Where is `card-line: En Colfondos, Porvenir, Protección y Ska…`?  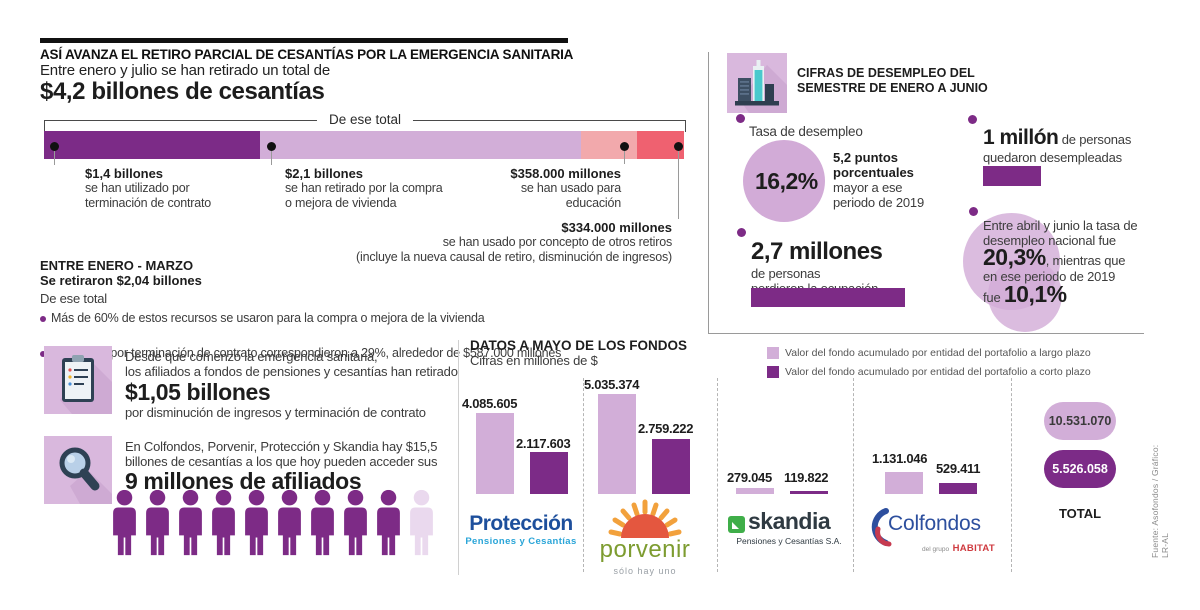 card-line: En Colfondos, Porvenir, Protección y Ska… is located at coordinates (281, 446).